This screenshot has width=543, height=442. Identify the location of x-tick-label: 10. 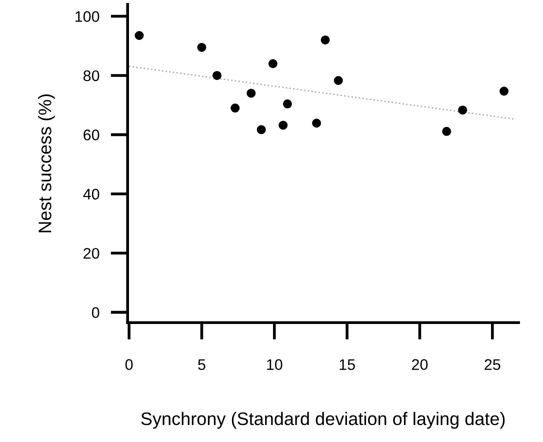
(274, 364).